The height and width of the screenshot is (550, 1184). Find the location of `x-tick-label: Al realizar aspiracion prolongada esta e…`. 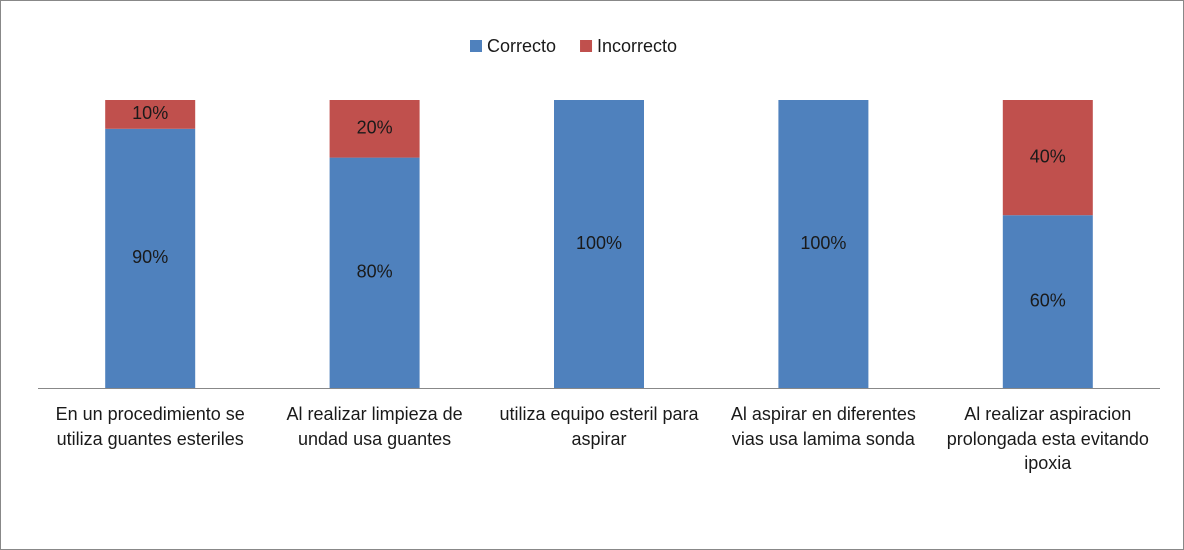

x-tick-label: Al realizar aspiracion prolongada esta e… is located at coordinates (1047, 438).